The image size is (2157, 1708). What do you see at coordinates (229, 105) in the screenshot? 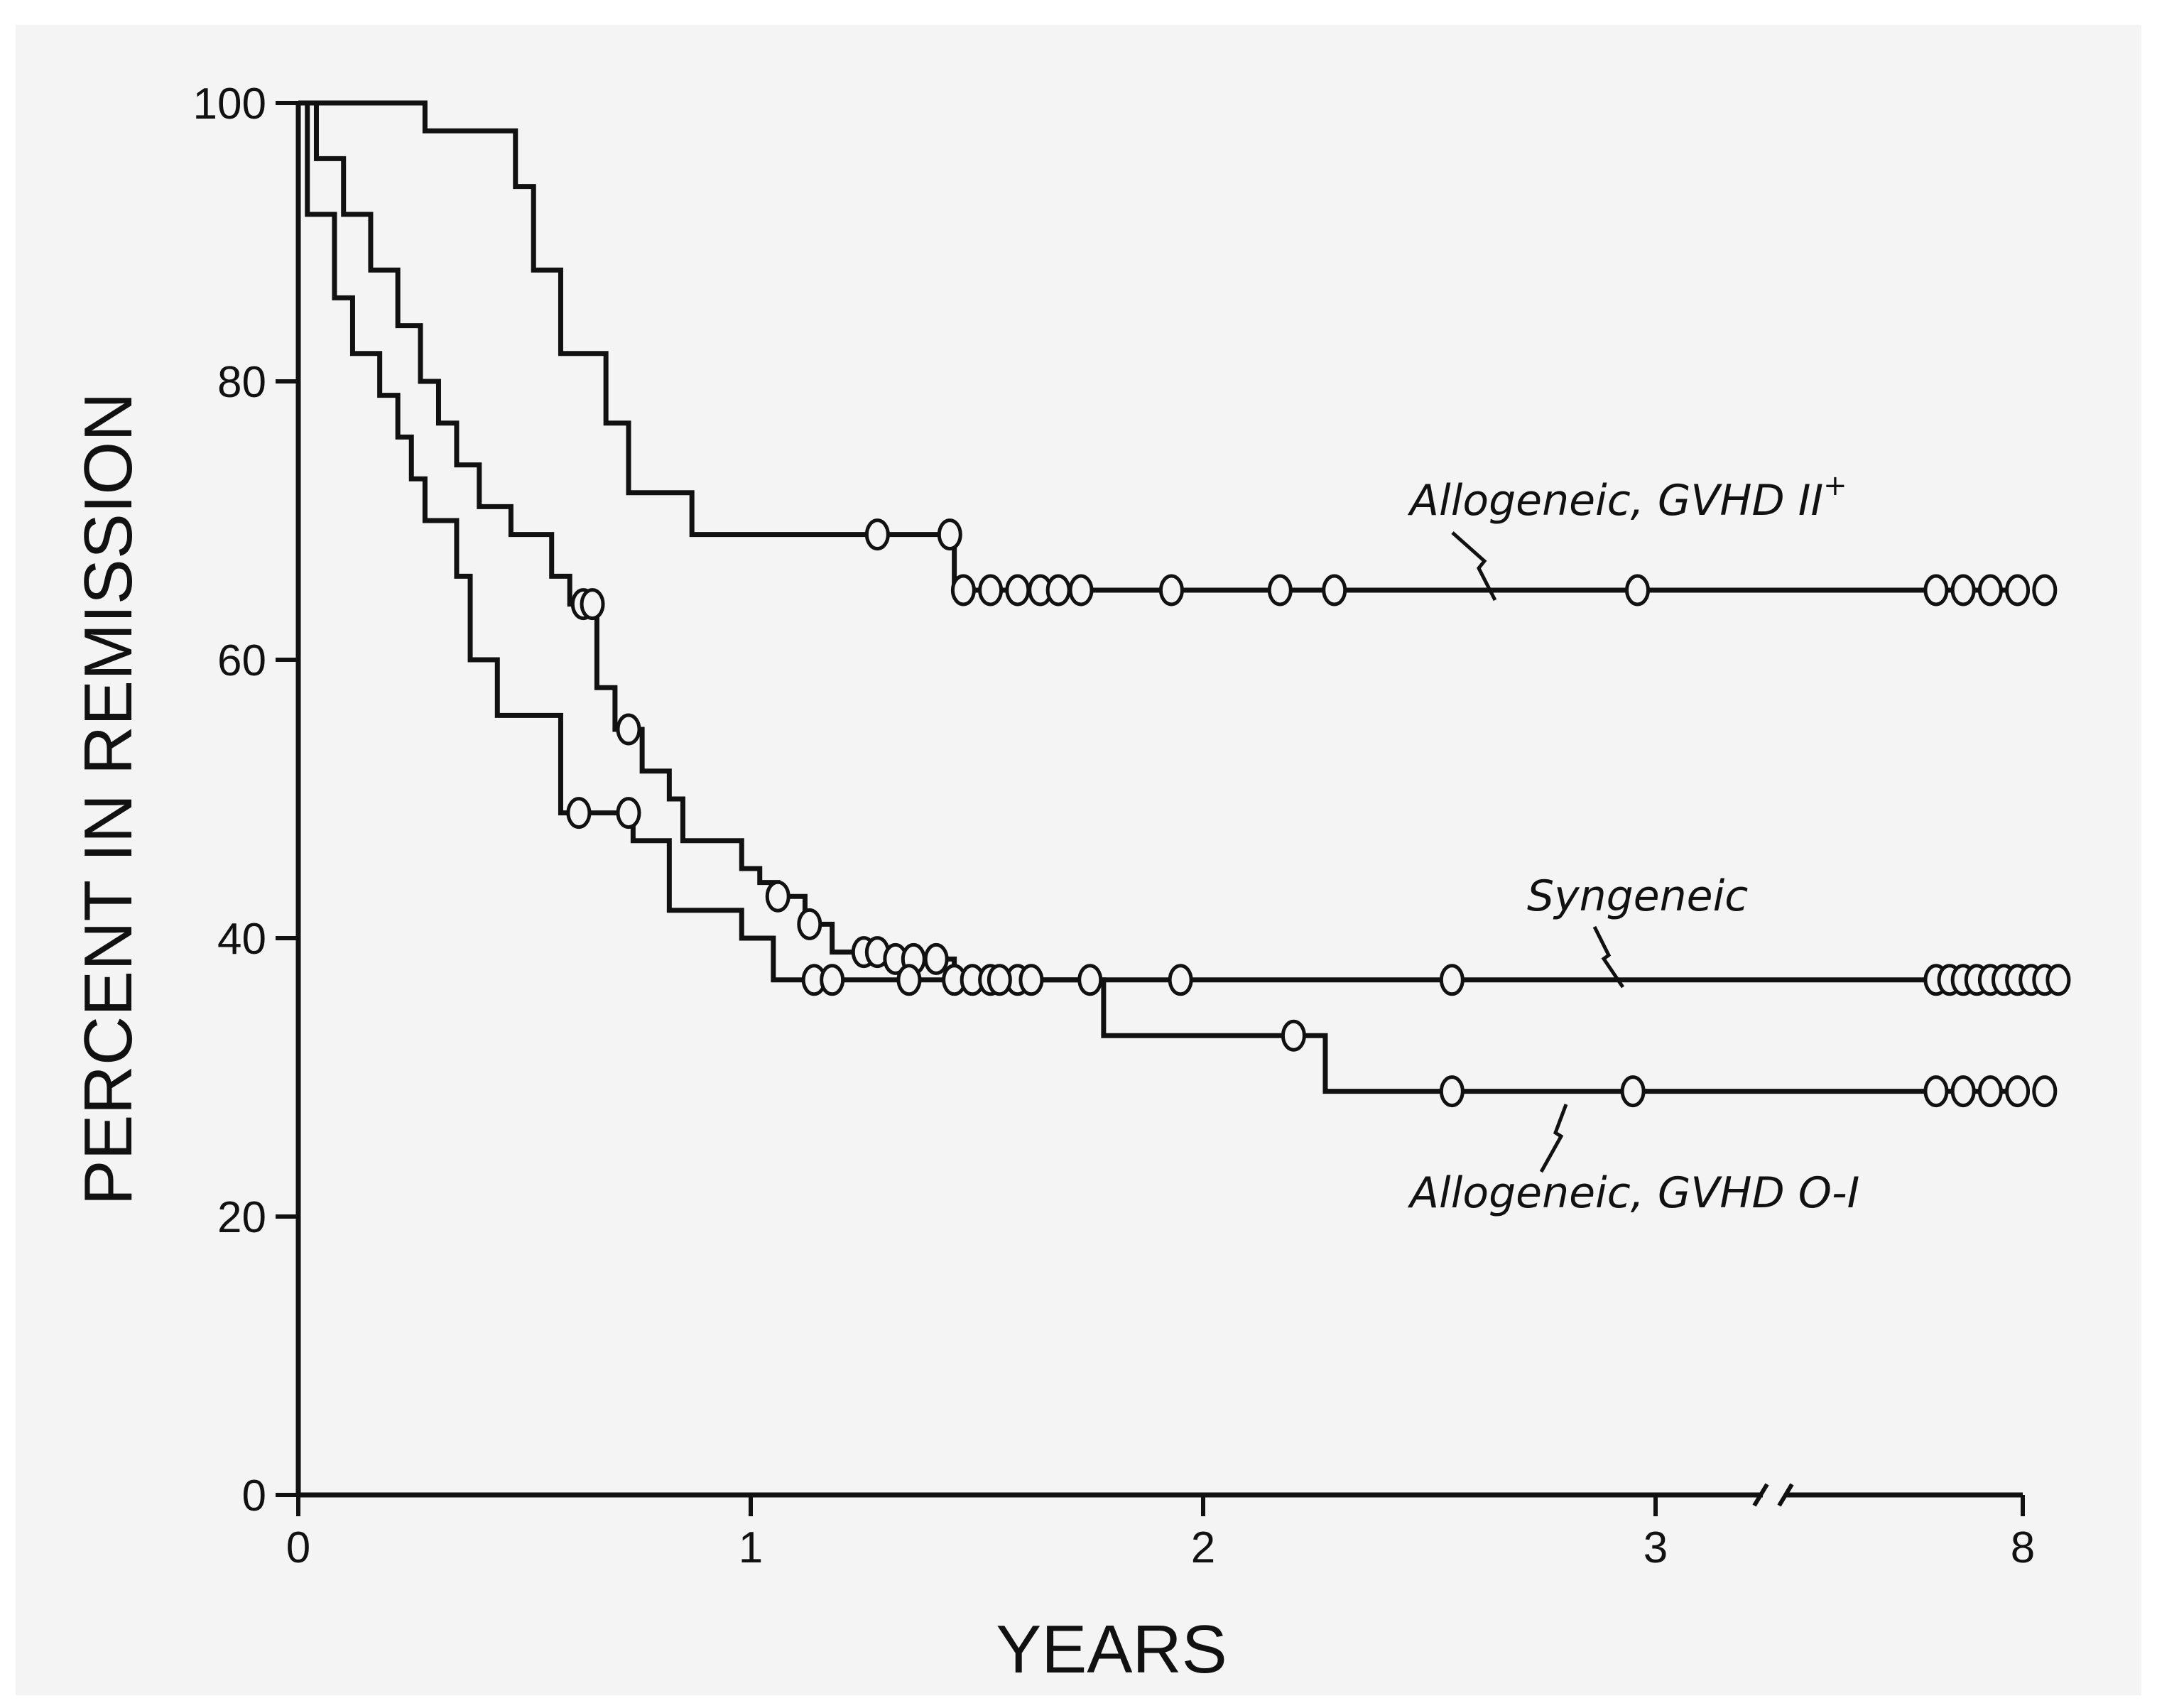
I see `y-tick-label-100: 100` at bounding box center [229, 105].